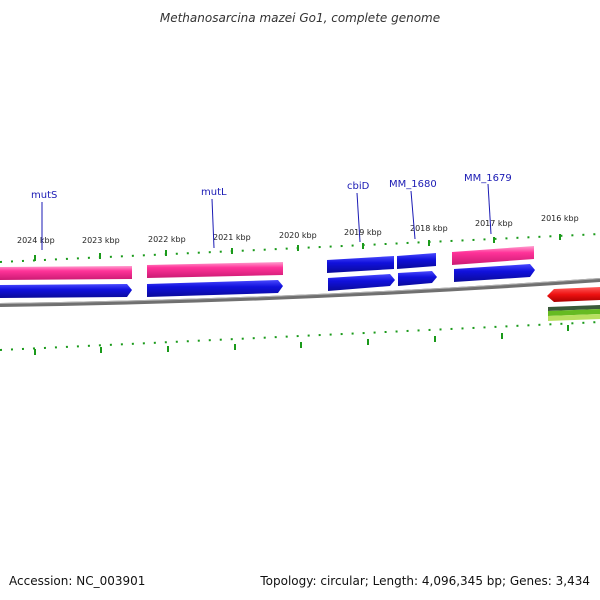 This screenshot has height=600, width=600. I want to click on tick-label: 2022 kbp, so click(167, 239).